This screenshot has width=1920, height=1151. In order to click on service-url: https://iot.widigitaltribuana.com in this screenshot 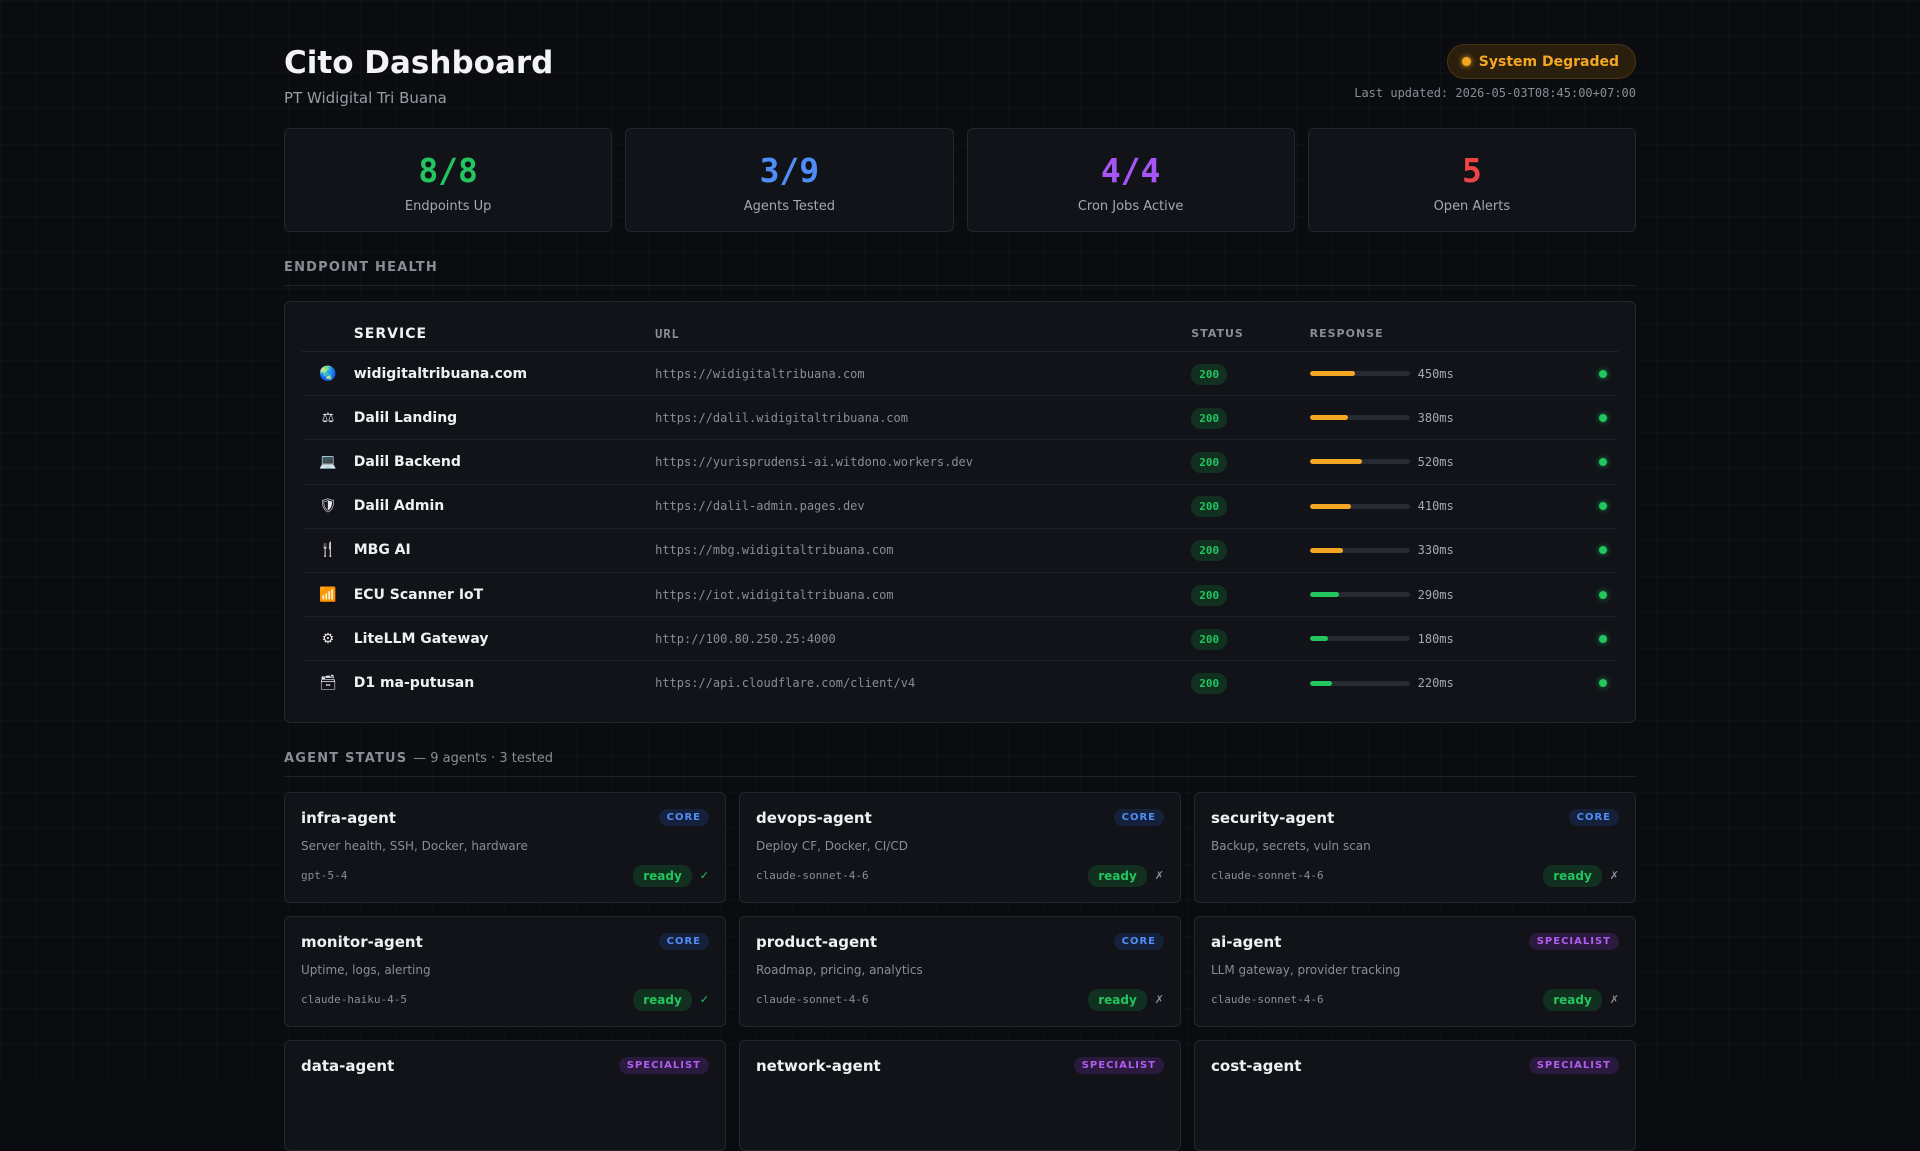, I will do `click(774, 594)`.